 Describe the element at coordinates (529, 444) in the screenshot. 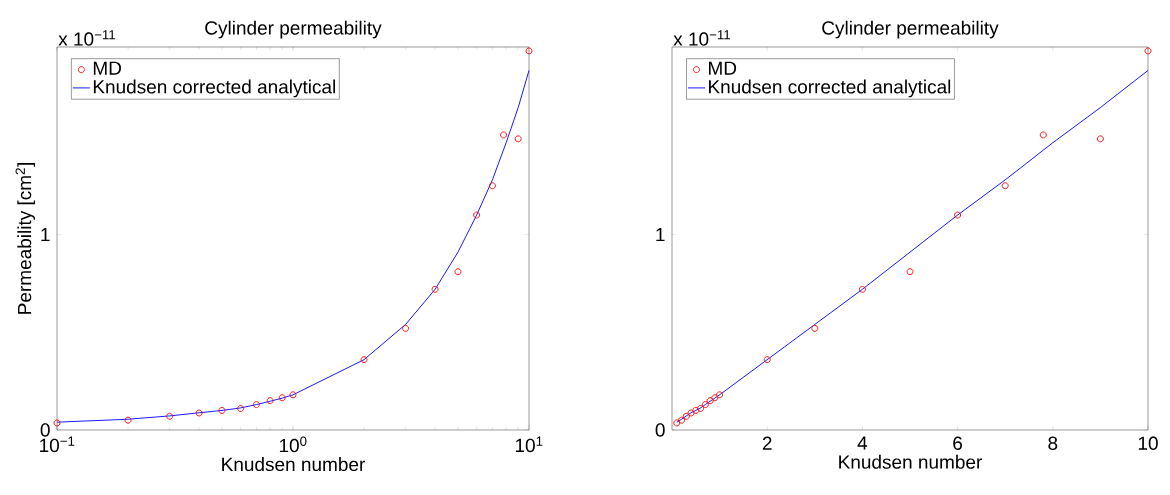

I see `x-tick-label: 10$^{1}$` at that location.